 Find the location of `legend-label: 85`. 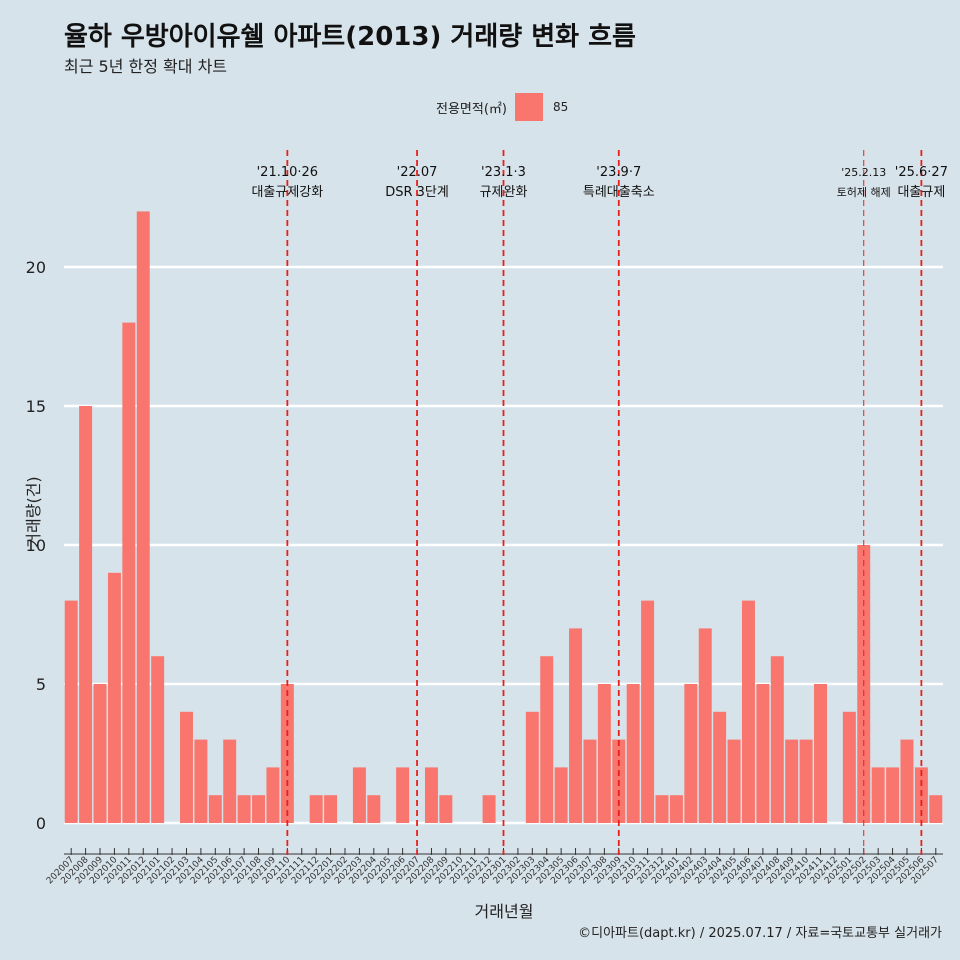

legend-label: 85 is located at coordinates (560, 107).